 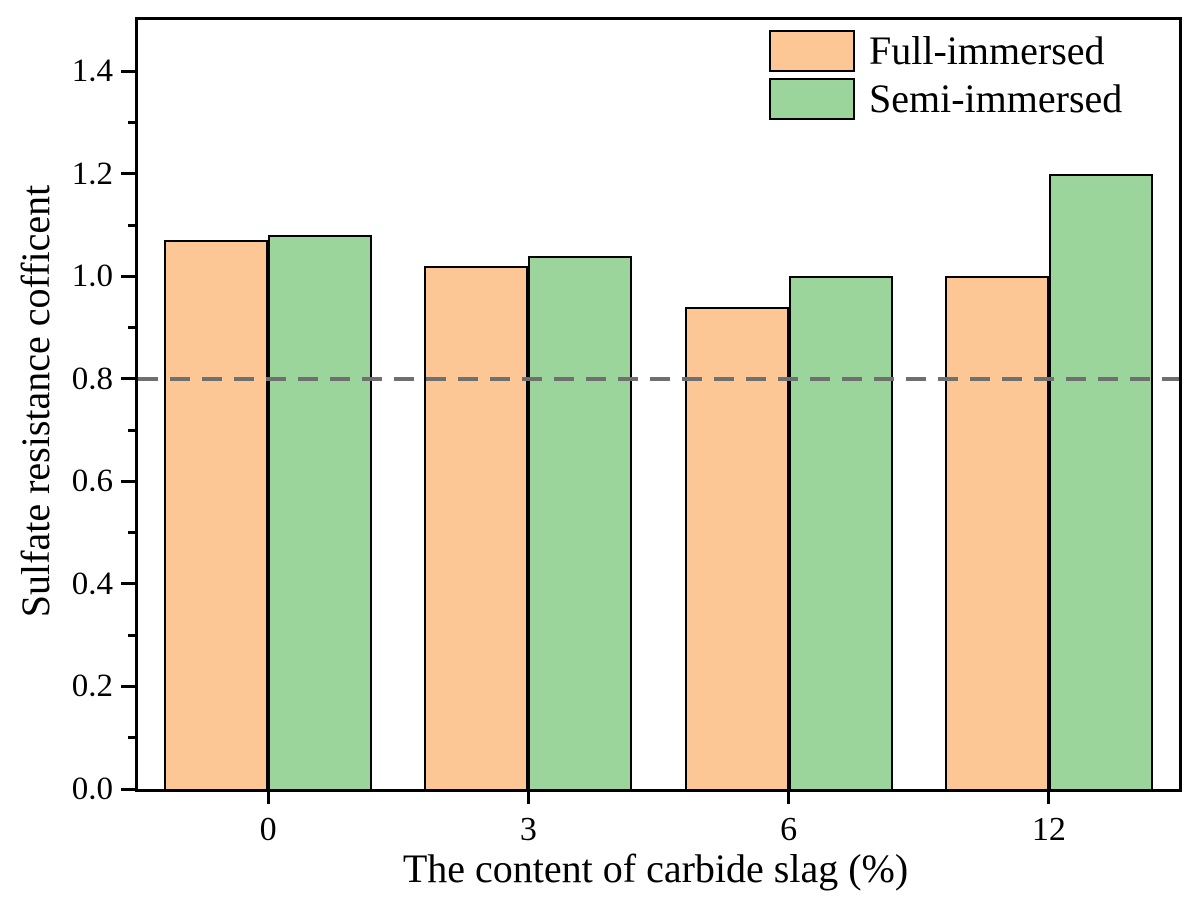 What do you see at coordinates (987, 50) in the screenshot?
I see `legend-label: Full-immersed` at bounding box center [987, 50].